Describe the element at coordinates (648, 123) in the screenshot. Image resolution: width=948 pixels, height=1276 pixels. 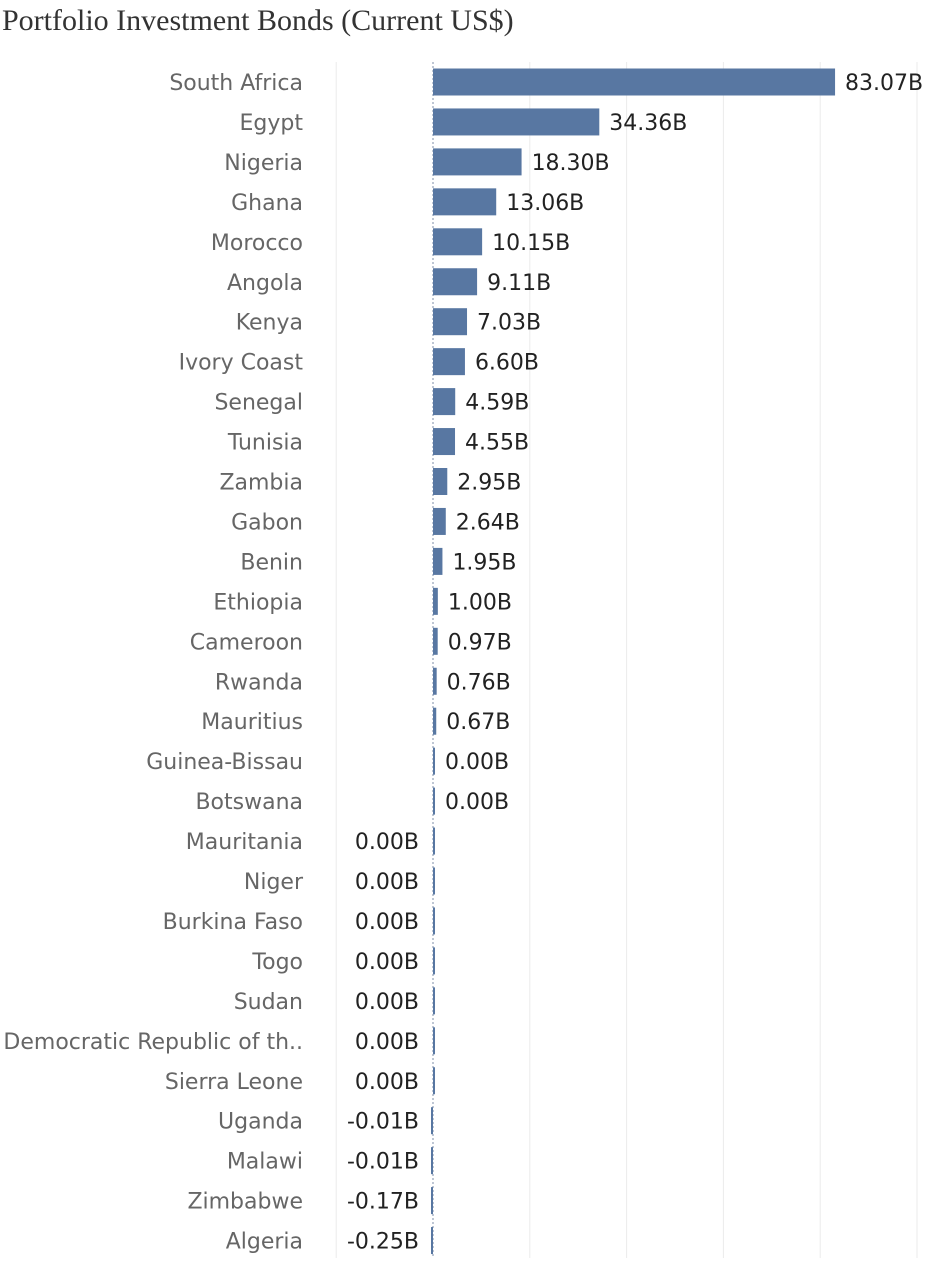
I see `value-label: 34.36B` at that location.